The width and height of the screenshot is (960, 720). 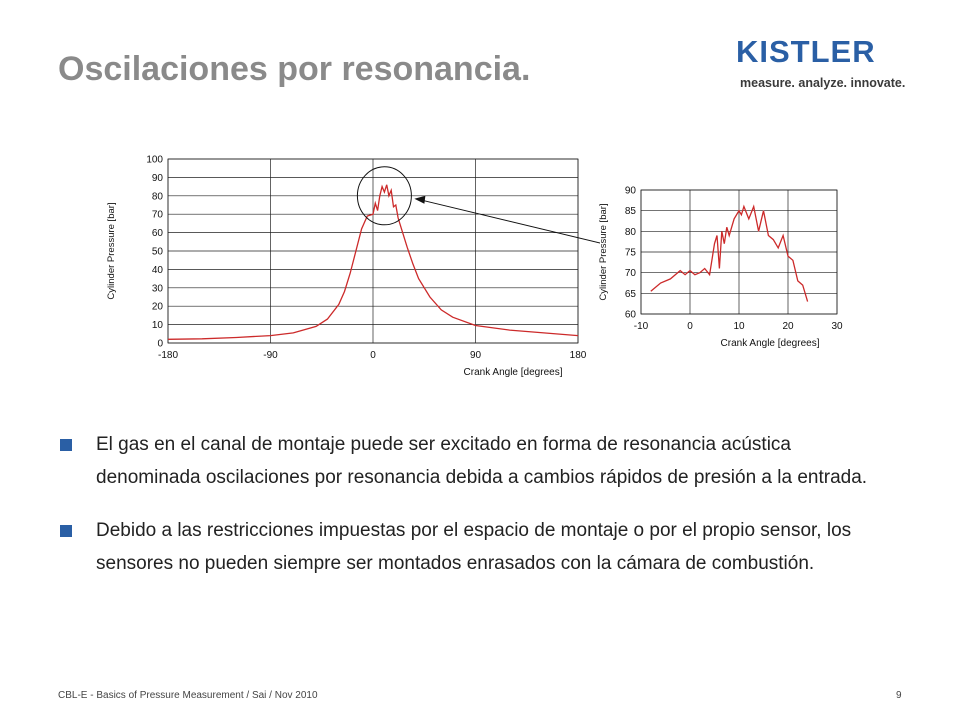 I want to click on x-tick-label: 180, so click(x=578, y=355).